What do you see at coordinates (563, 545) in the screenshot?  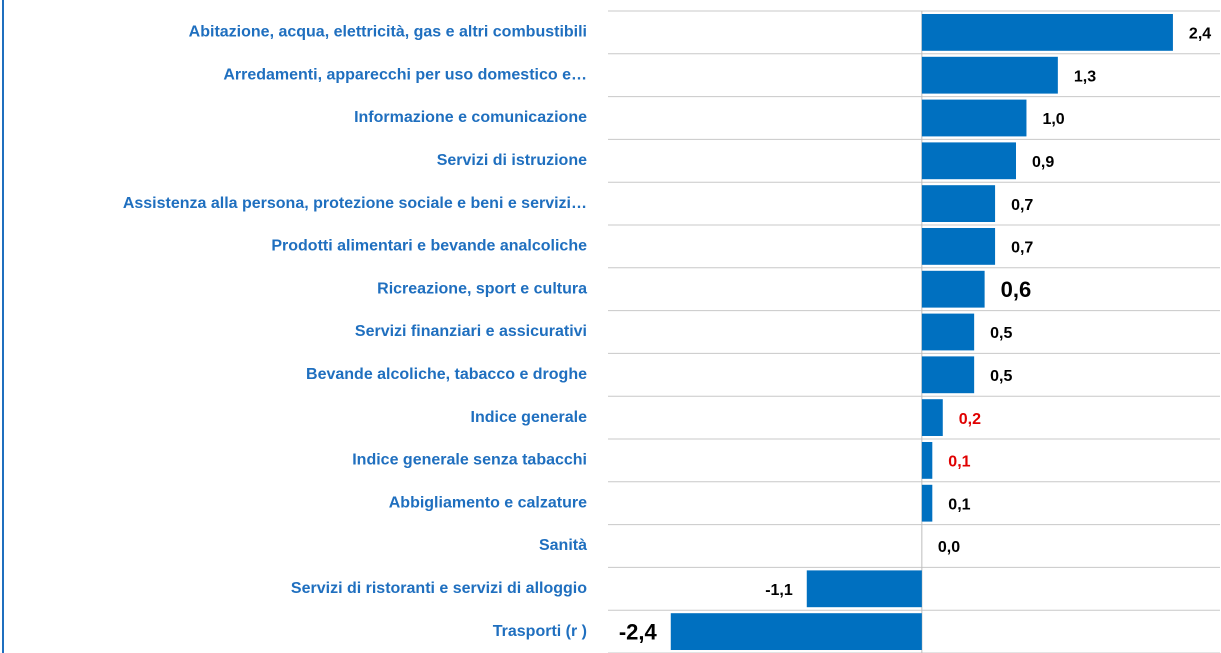 I see `category-label: Sanità` at bounding box center [563, 545].